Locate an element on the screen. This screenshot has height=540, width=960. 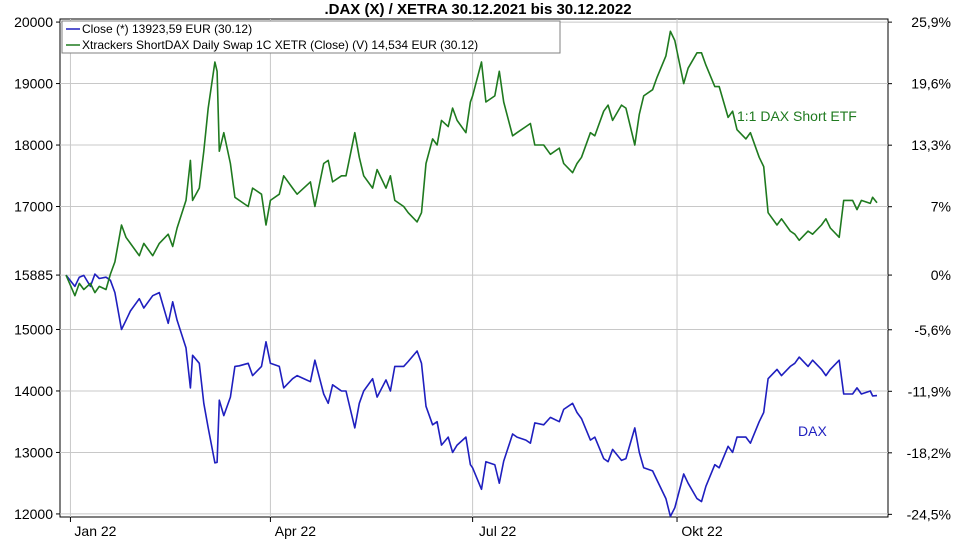
series-label-short-etf: 1:1 DAX Short ETF is located at coordinates (797, 116).